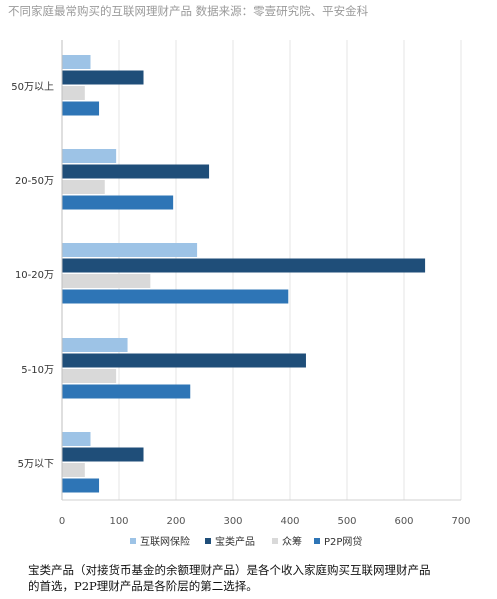 This screenshot has height=599, width=497. Describe the element at coordinates (289, 521) in the screenshot. I see `x-tick-label: 400` at that location.